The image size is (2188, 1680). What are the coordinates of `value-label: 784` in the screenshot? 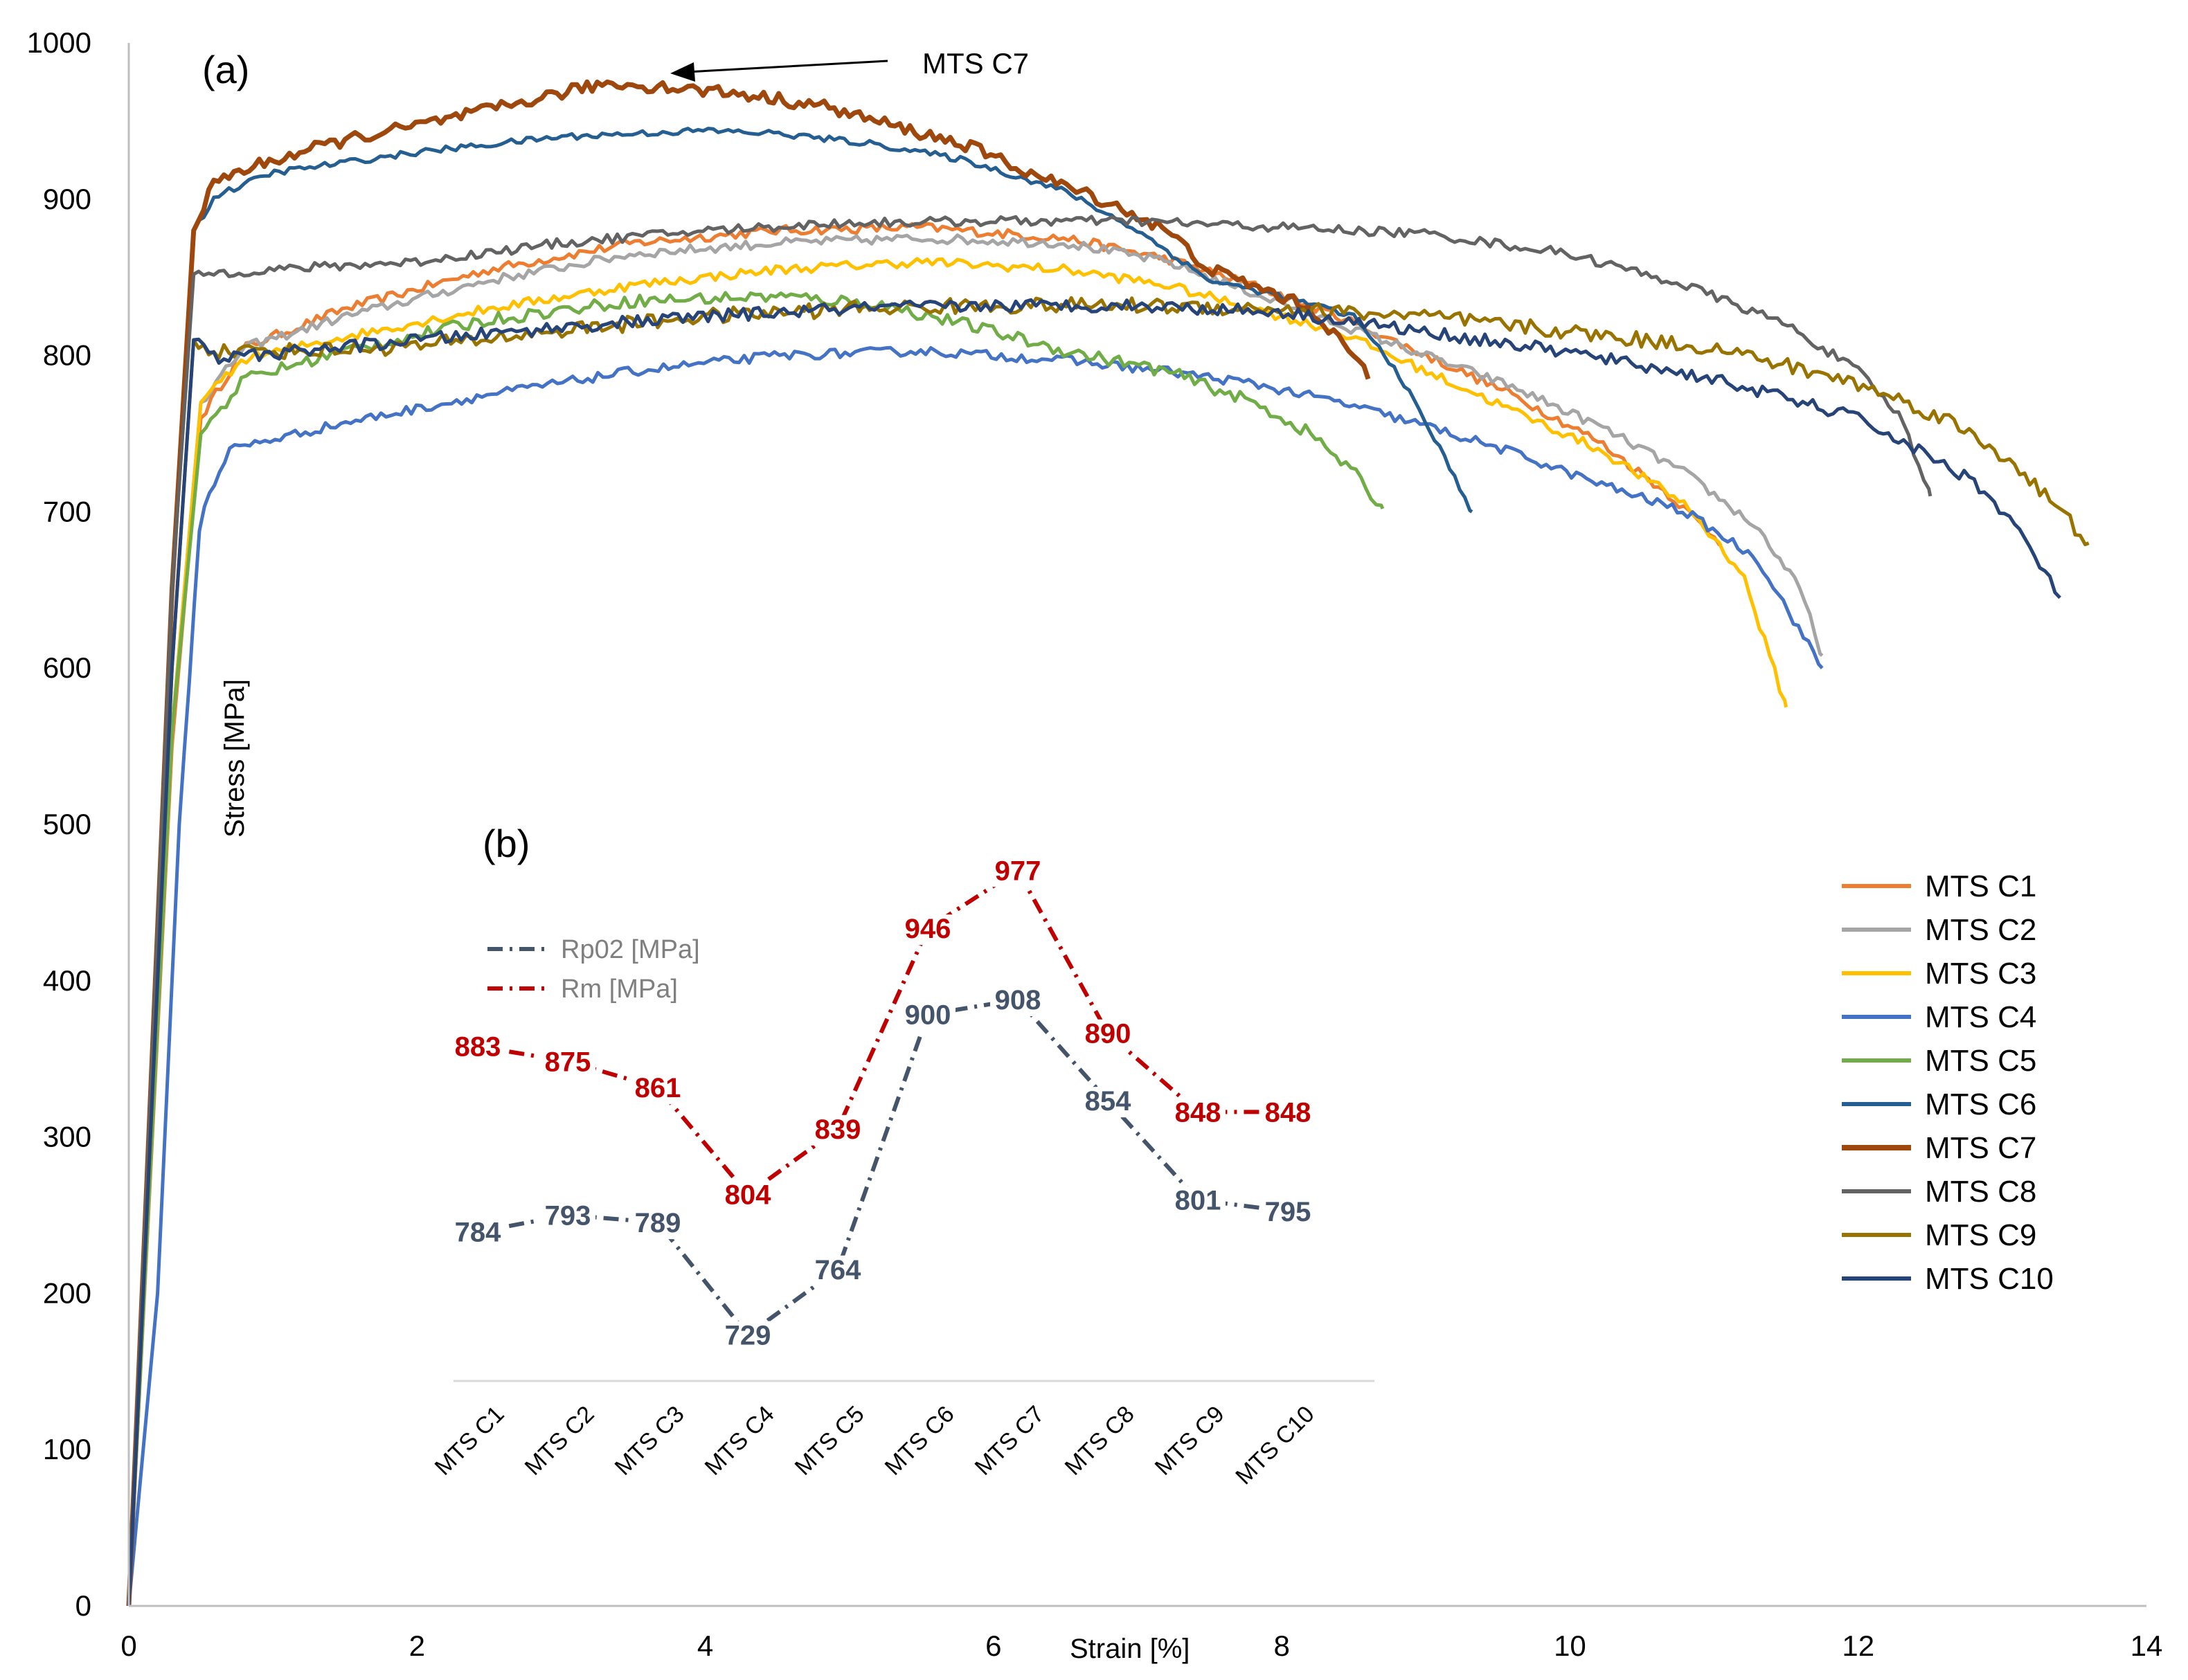 It's located at (478, 1233).